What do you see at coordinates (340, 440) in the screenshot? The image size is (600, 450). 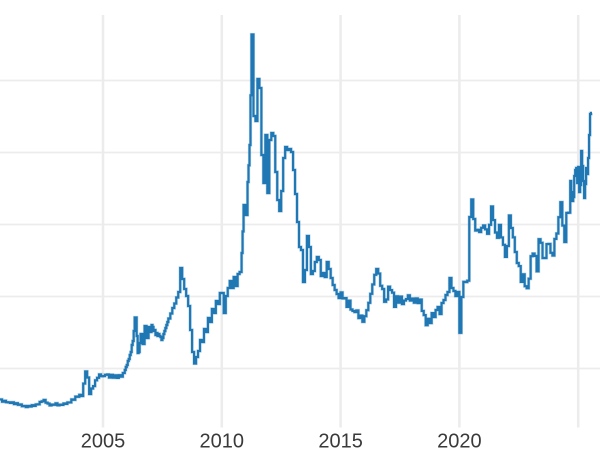 I see `svg-text: 2015` at bounding box center [340, 440].